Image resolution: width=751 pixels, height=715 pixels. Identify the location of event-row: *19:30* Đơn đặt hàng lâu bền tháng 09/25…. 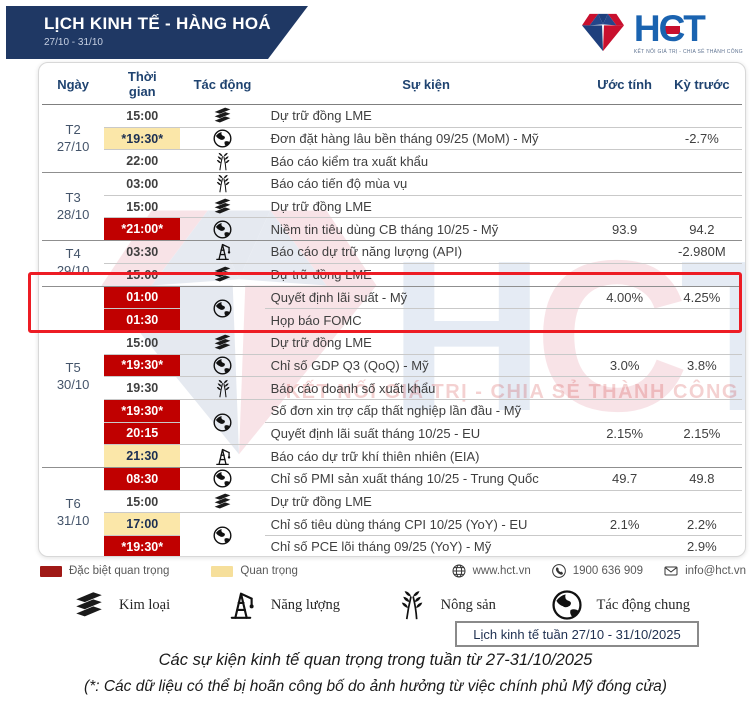
(392, 138).